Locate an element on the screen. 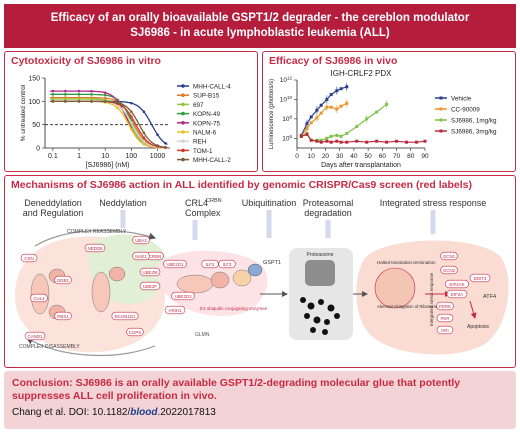 The height and width of the screenshot is (433, 520). gene-label-hri: HRI is located at coordinates (445, 330).